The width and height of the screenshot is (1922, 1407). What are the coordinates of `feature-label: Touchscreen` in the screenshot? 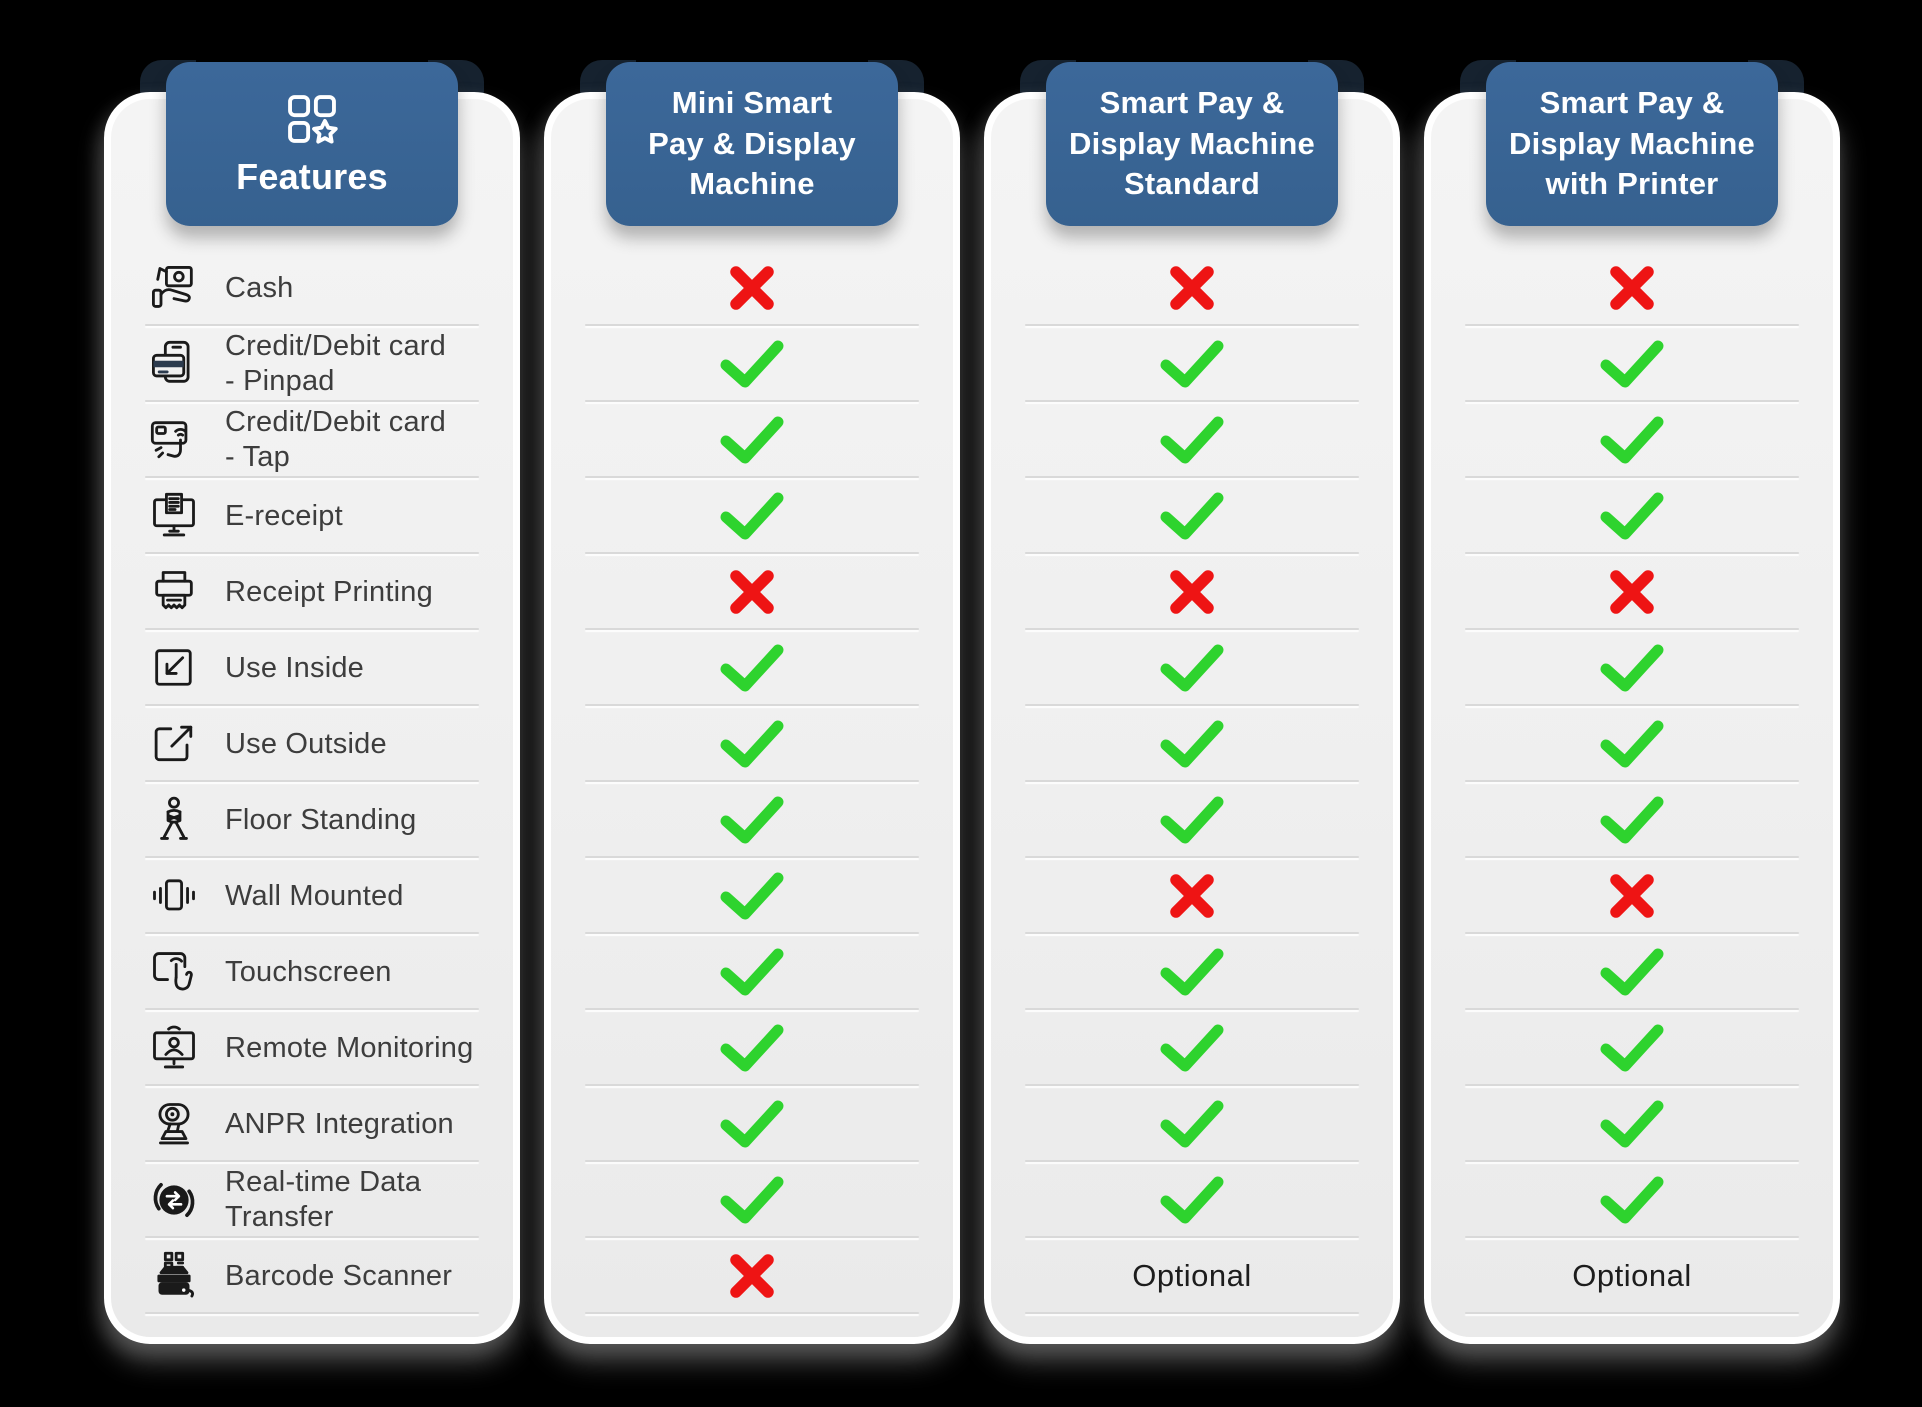 It's located at (308, 971).